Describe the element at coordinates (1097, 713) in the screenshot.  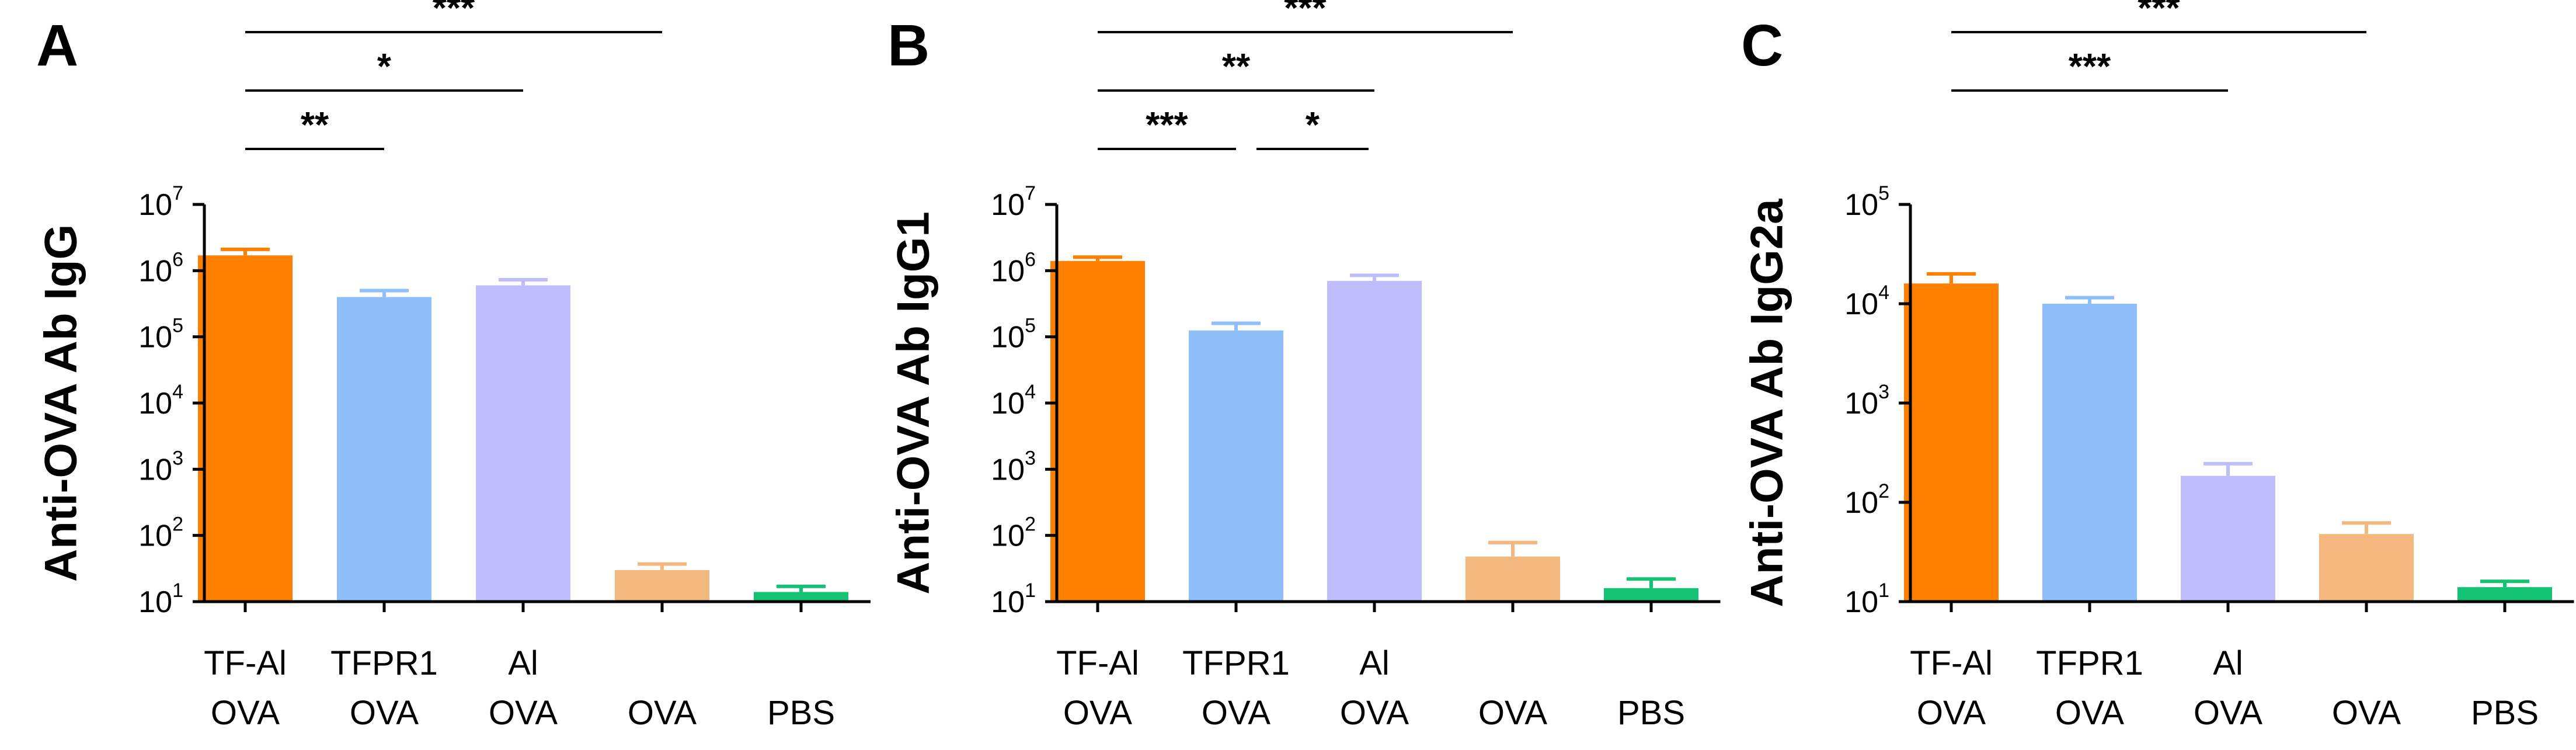
I see `x-tick-label-b-0-line2: OVA` at that location.